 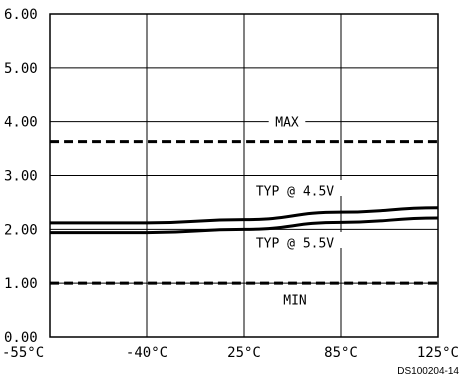 What do you see at coordinates (341, 353) in the screenshot?
I see `x-tick-label: 85°C` at bounding box center [341, 353].